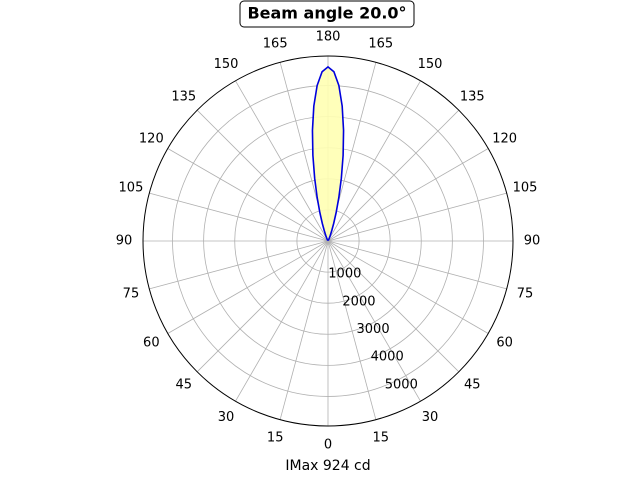 The height and width of the screenshot is (480, 640). What do you see at coordinates (358, 301) in the screenshot?
I see `r-tick-label: 2000` at bounding box center [358, 301].